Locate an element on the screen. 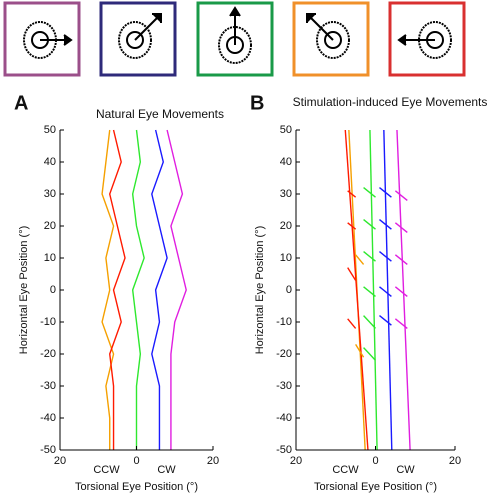 The width and height of the screenshot is (494, 496). icon-row is located at coordinates (234, 39).